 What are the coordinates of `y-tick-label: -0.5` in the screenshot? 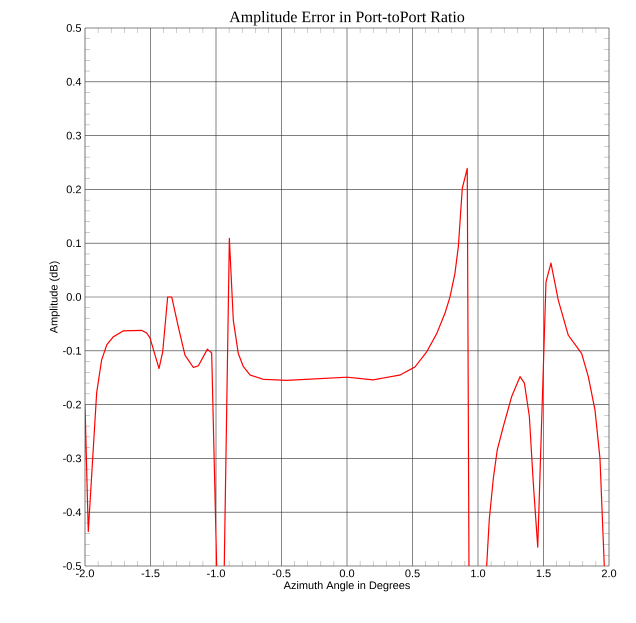 It's located at (72, 566).